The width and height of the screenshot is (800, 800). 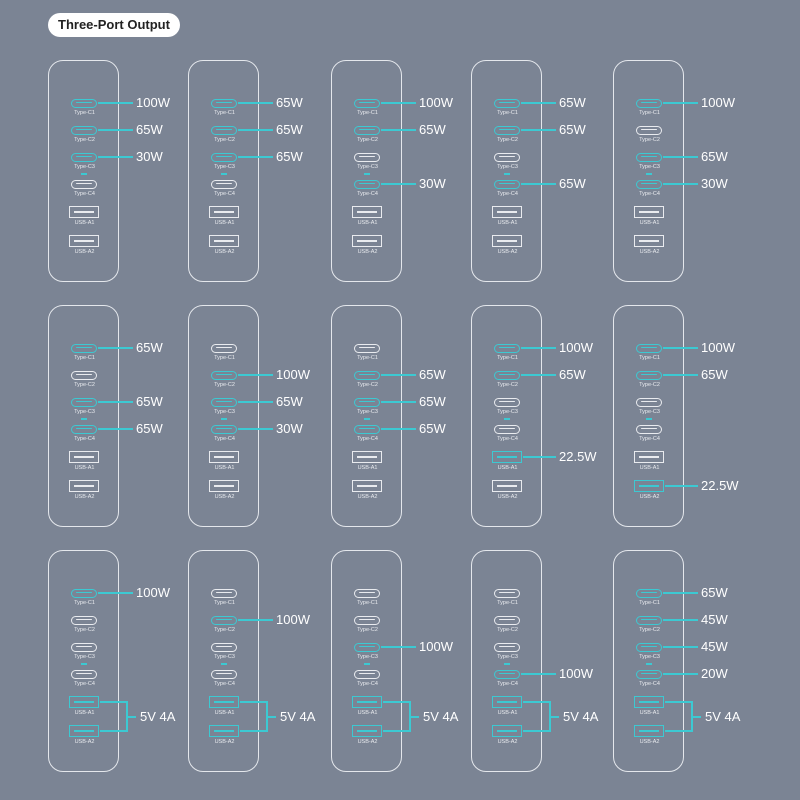 What do you see at coordinates (149, 156) in the screenshot?
I see `power-output-label: 30W` at bounding box center [149, 156].